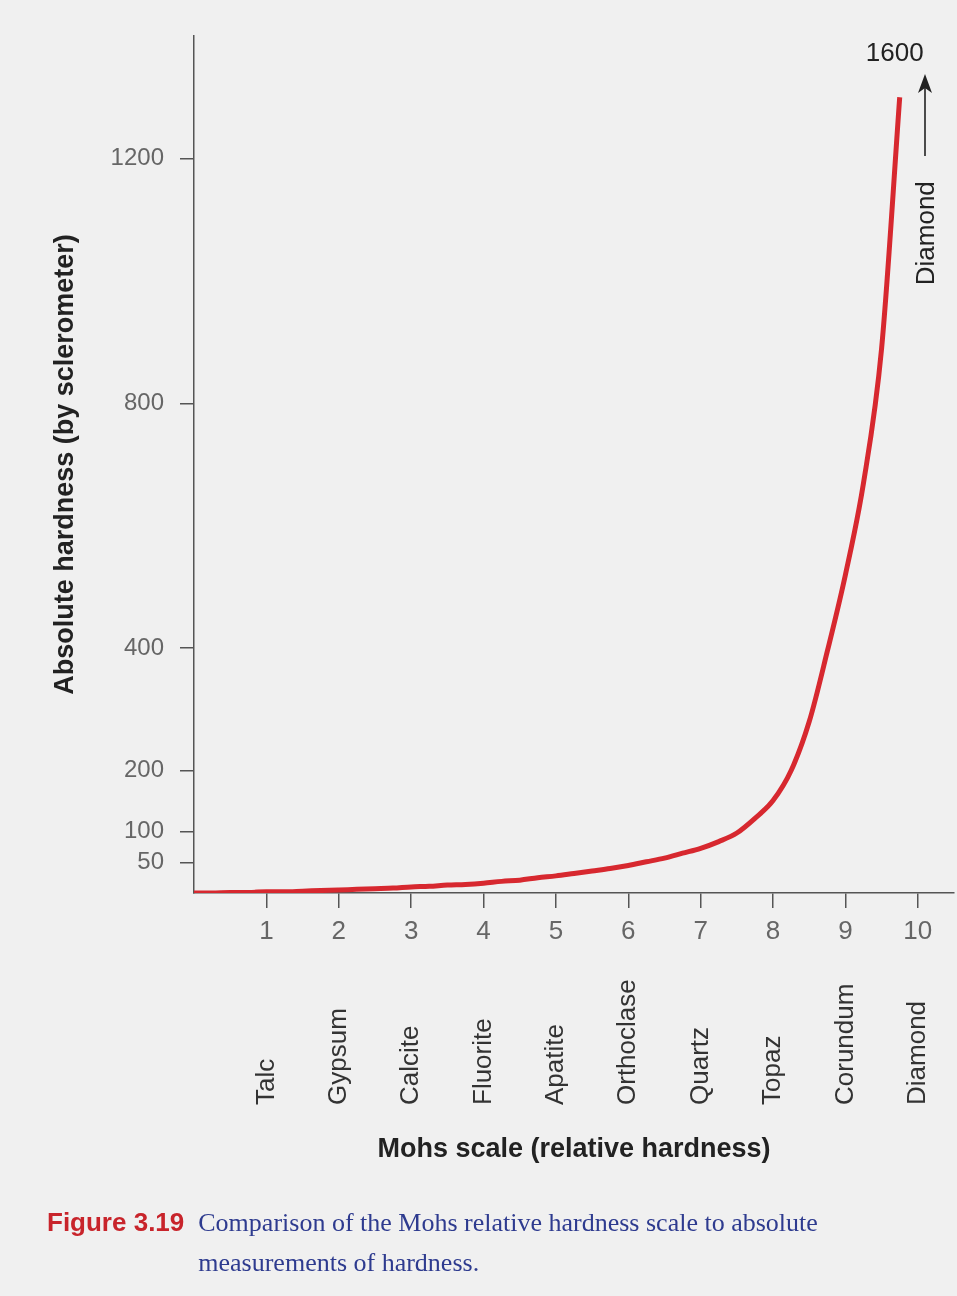  I want to click on annotation: 1600, so click(894, 52).